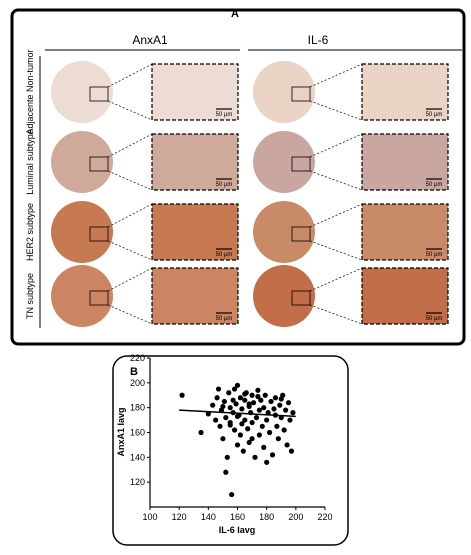 The height and width of the screenshot is (555, 471). Describe the element at coordinates (235, 14) in the screenshot. I see `panel-label: A` at that location.